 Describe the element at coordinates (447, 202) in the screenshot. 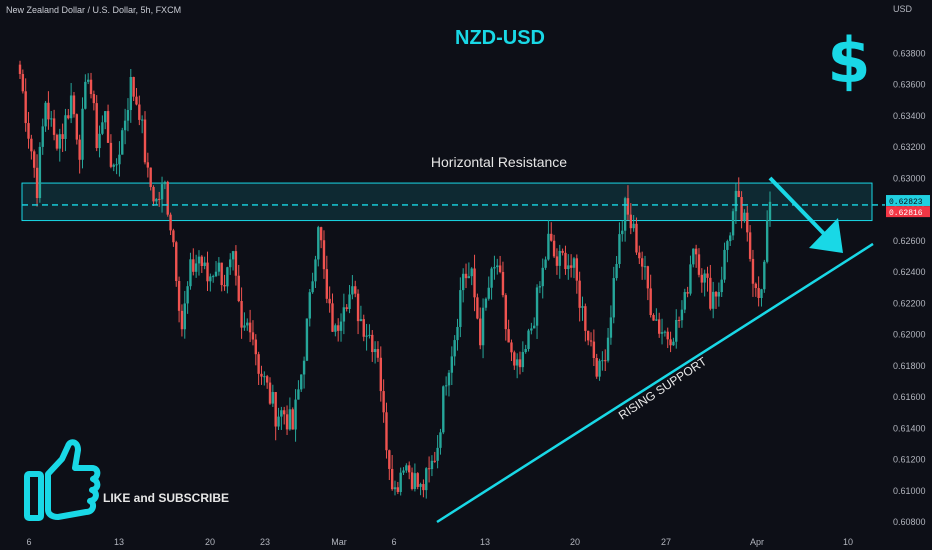

I see `resistance-zone` at that location.